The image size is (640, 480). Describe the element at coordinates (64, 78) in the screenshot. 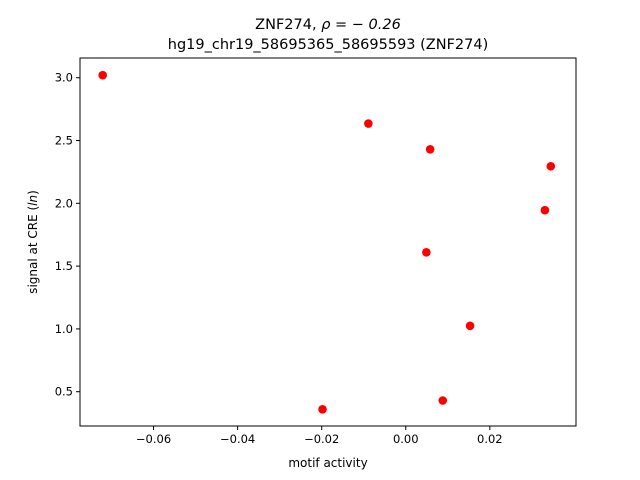

I see `y-tick-label-6: 3.0` at that location.